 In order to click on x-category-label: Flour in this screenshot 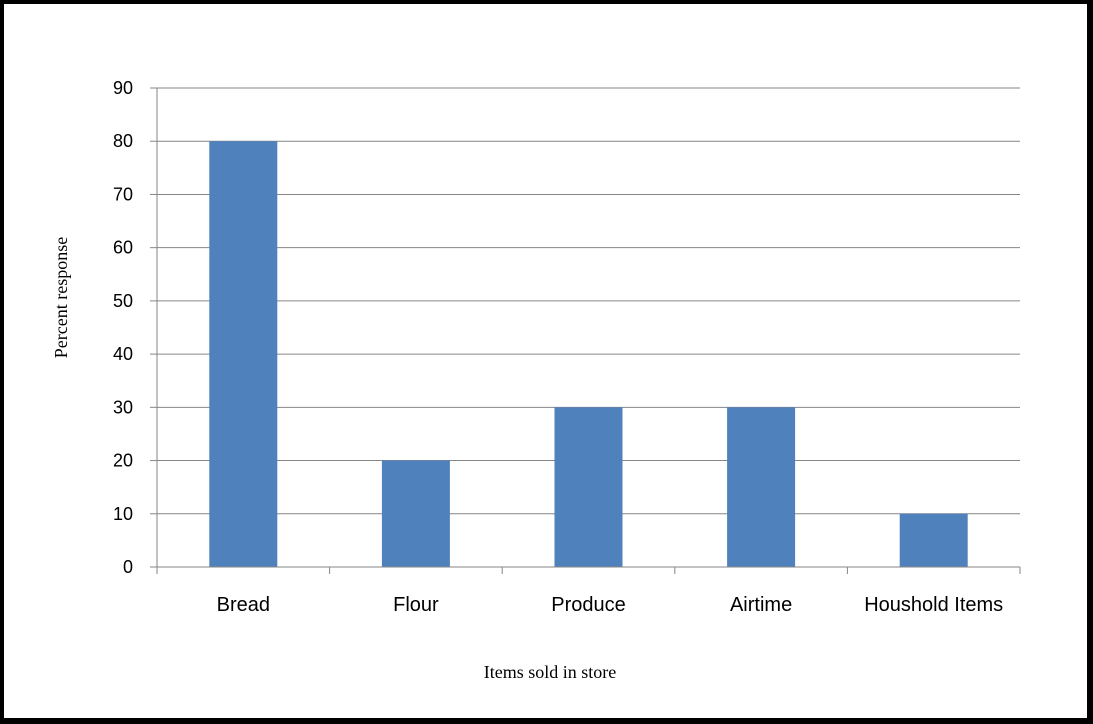, I will do `click(416, 605)`.